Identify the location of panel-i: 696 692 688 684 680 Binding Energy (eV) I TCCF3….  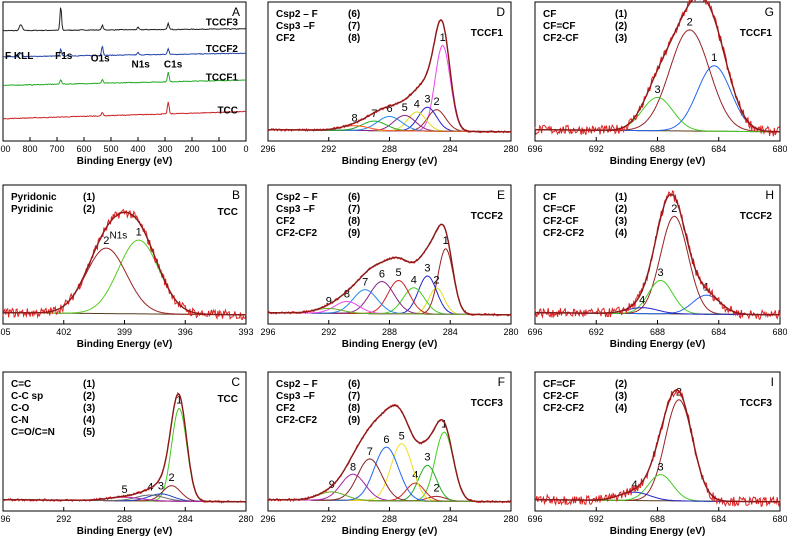
(657, 454).